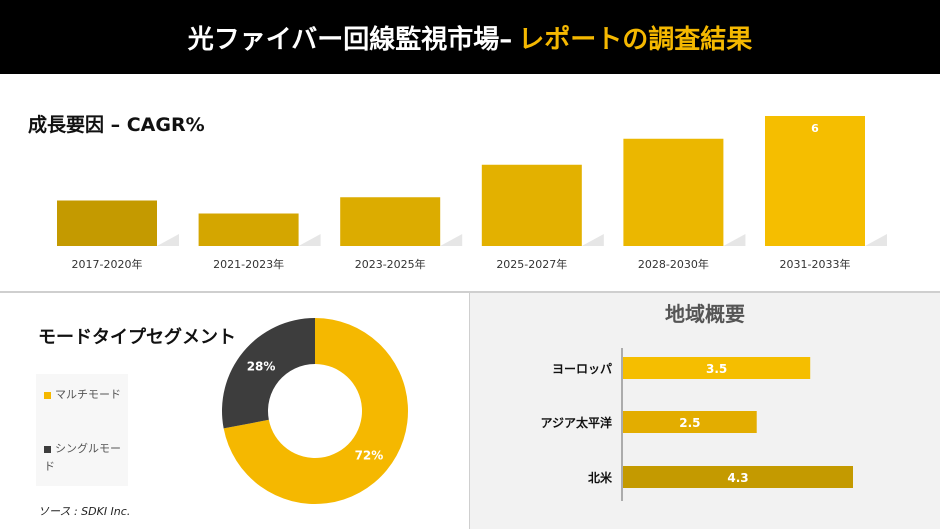 This screenshot has height=529, width=940. What do you see at coordinates (116, 125) in the screenshot?
I see `growth-chart-title: 成長要因 – CAGR%` at bounding box center [116, 125].